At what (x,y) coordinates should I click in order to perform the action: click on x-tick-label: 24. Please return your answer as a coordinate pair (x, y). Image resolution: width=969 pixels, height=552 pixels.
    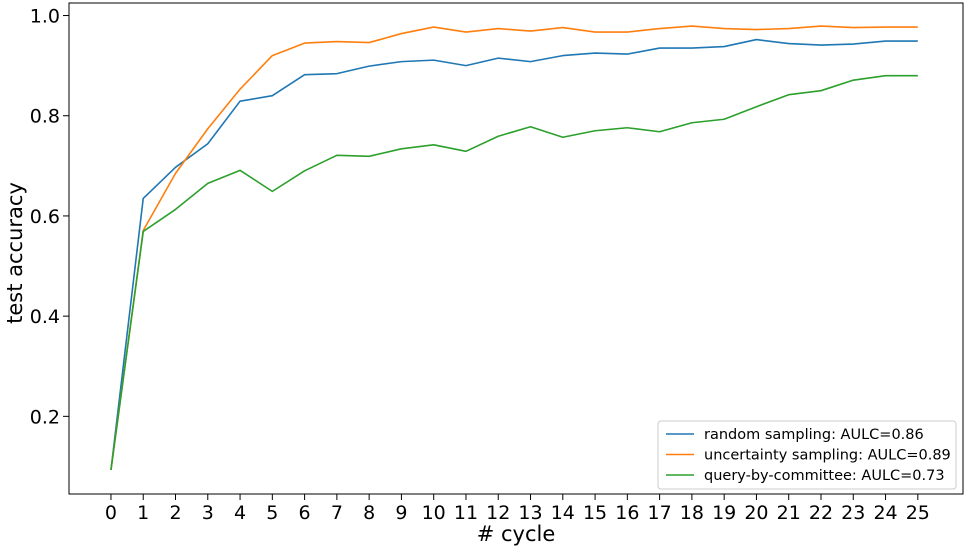
    Looking at the image, I should click on (885, 513).